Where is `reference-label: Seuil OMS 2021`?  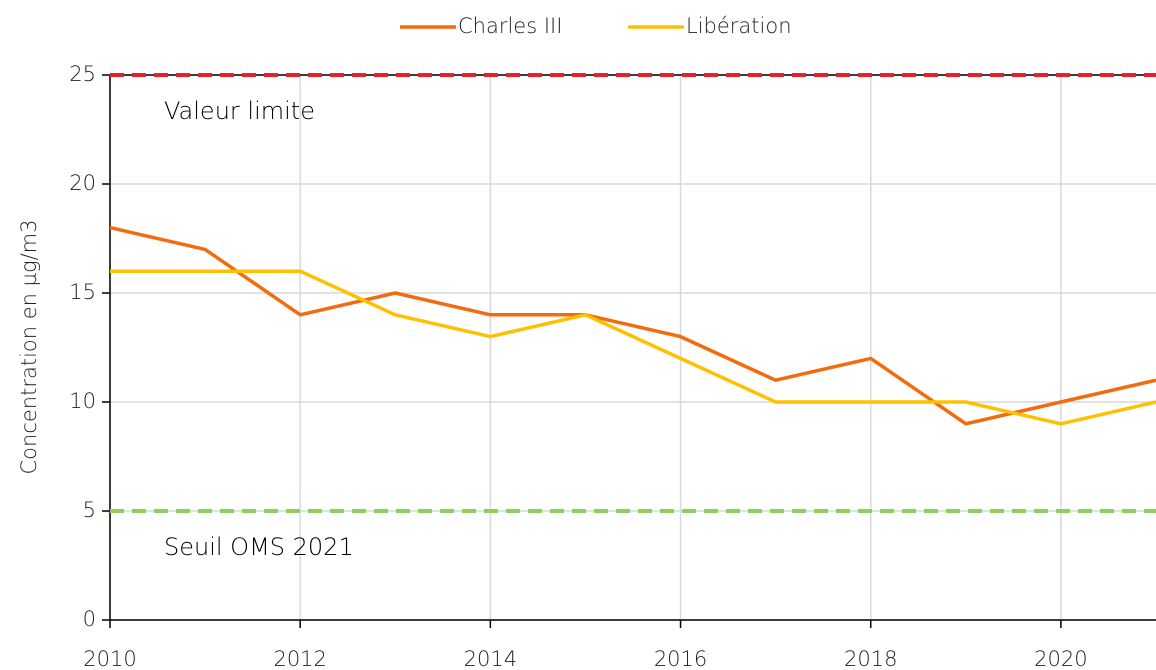 reference-label: Seuil OMS 2021 is located at coordinates (259, 547).